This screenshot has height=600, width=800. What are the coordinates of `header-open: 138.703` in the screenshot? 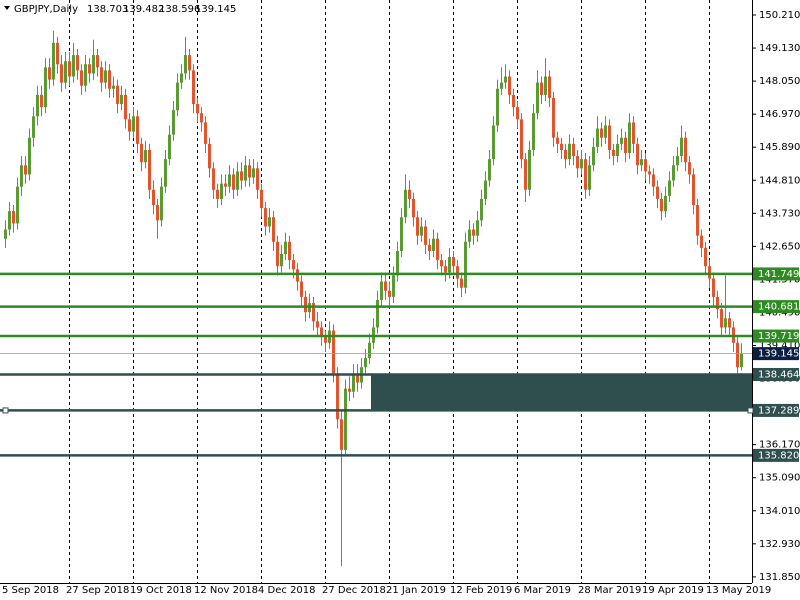 It's located at (107, 9).